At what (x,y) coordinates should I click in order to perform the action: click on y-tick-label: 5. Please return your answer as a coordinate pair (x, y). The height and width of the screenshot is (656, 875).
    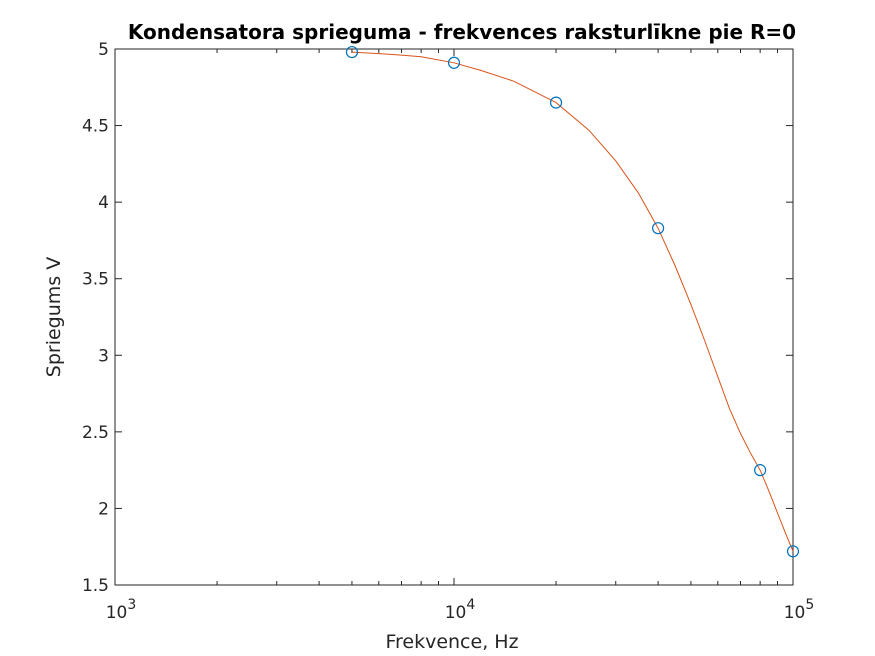
    Looking at the image, I should click on (103, 50).